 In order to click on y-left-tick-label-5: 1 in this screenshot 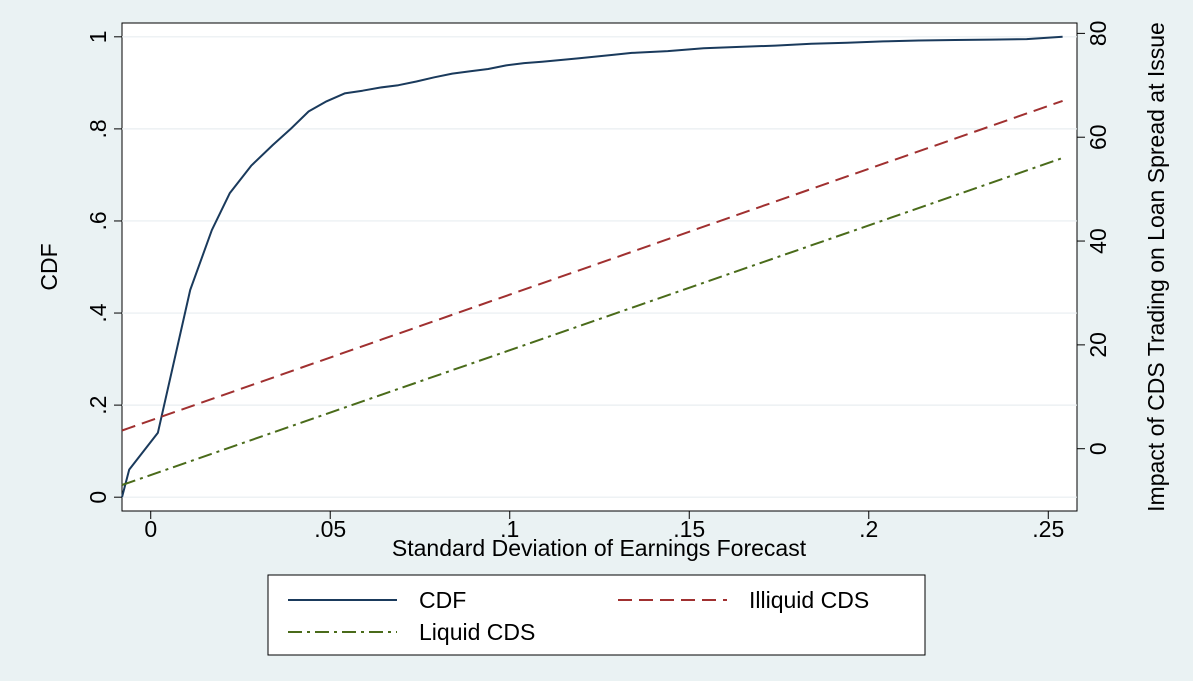, I will do `click(98, 36)`.